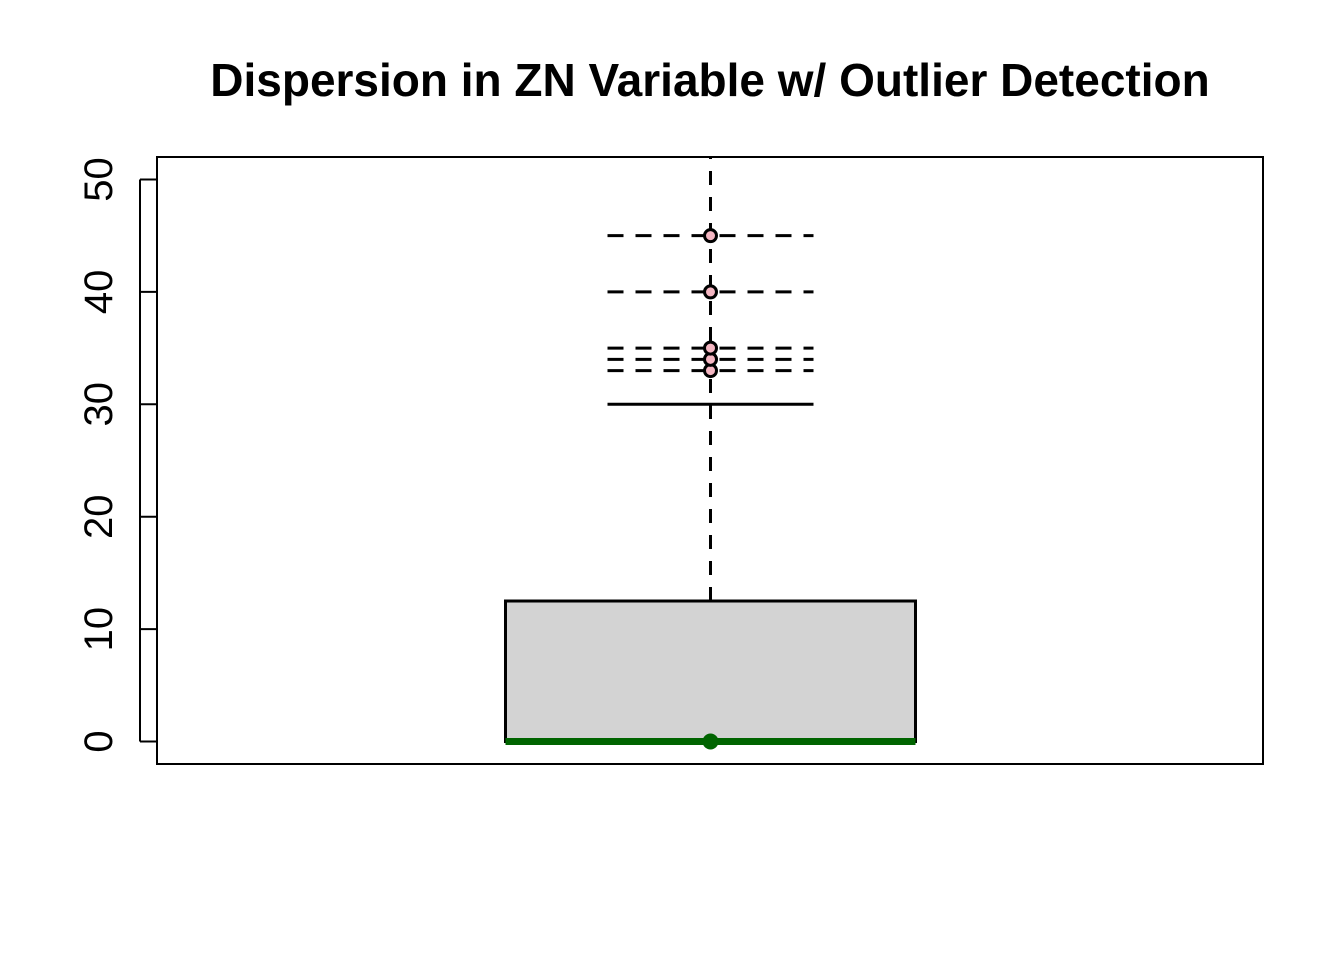  Describe the element at coordinates (99, 179) in the screenshot. I see `y-tick-label: 50` at that location.